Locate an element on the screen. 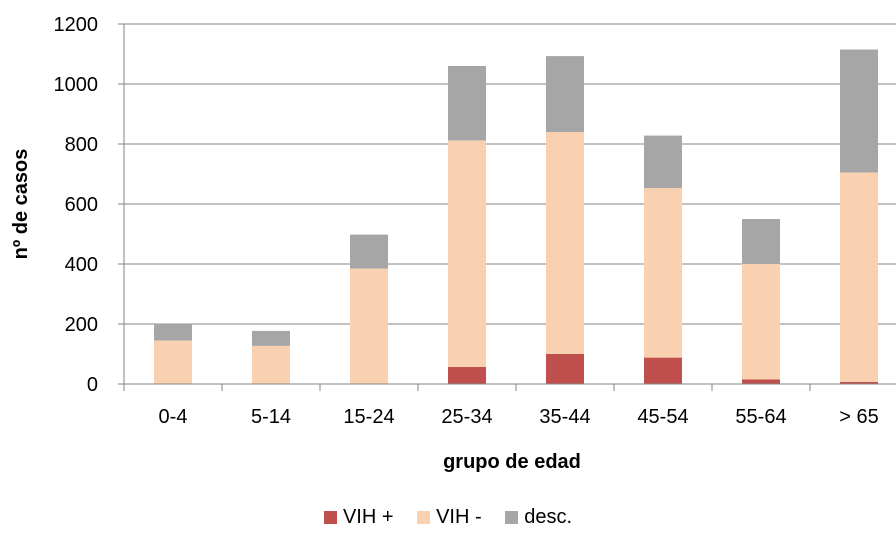 This screenshot has height=540, width=896. bar-desc--5-14 is located at coordinates (271, 338).